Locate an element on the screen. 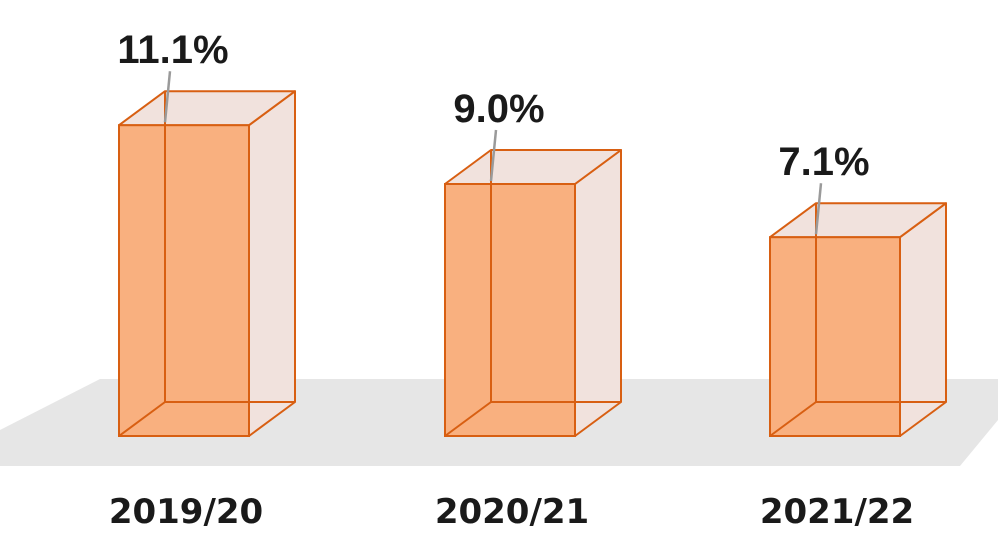 The image size is (998, 534). category-label: 2019/20 is located at coordinates (186, 512).